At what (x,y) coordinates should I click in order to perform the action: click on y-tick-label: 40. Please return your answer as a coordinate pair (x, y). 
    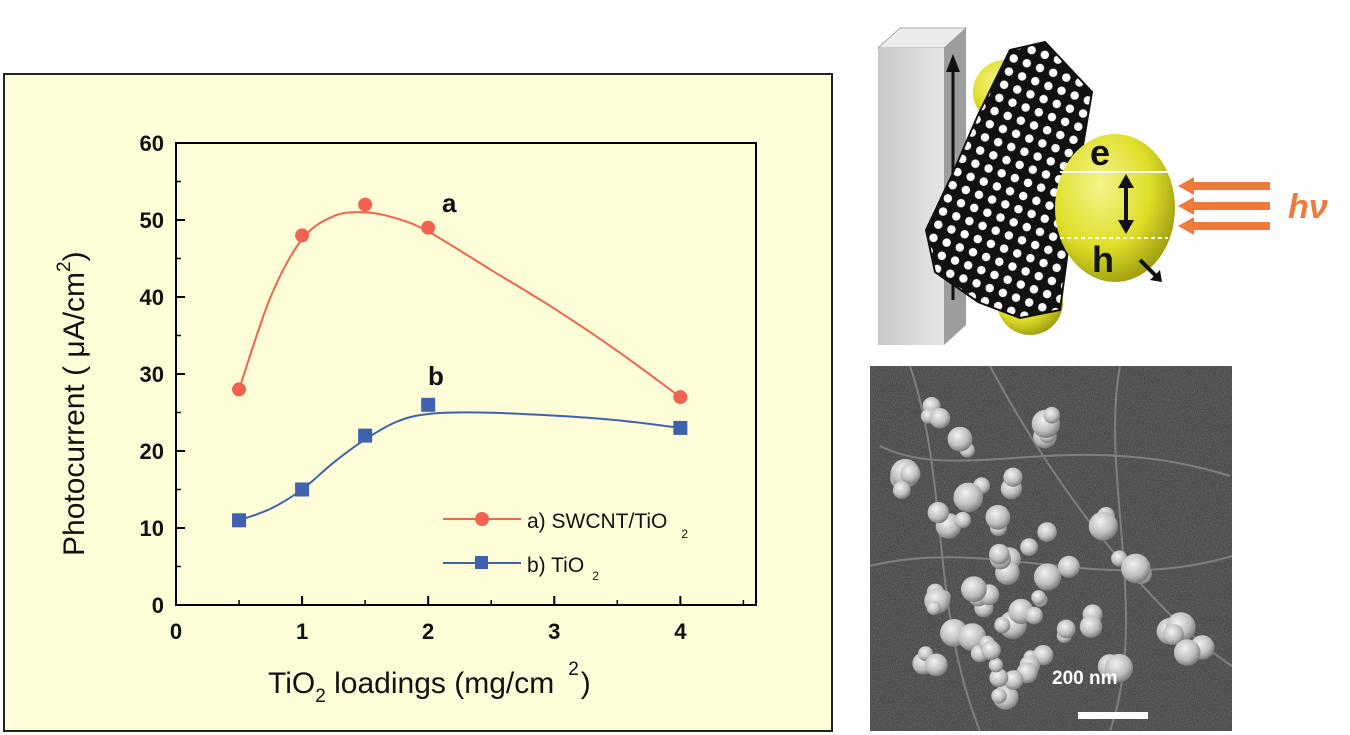
    Looking at the image, I should click on (152, 297).